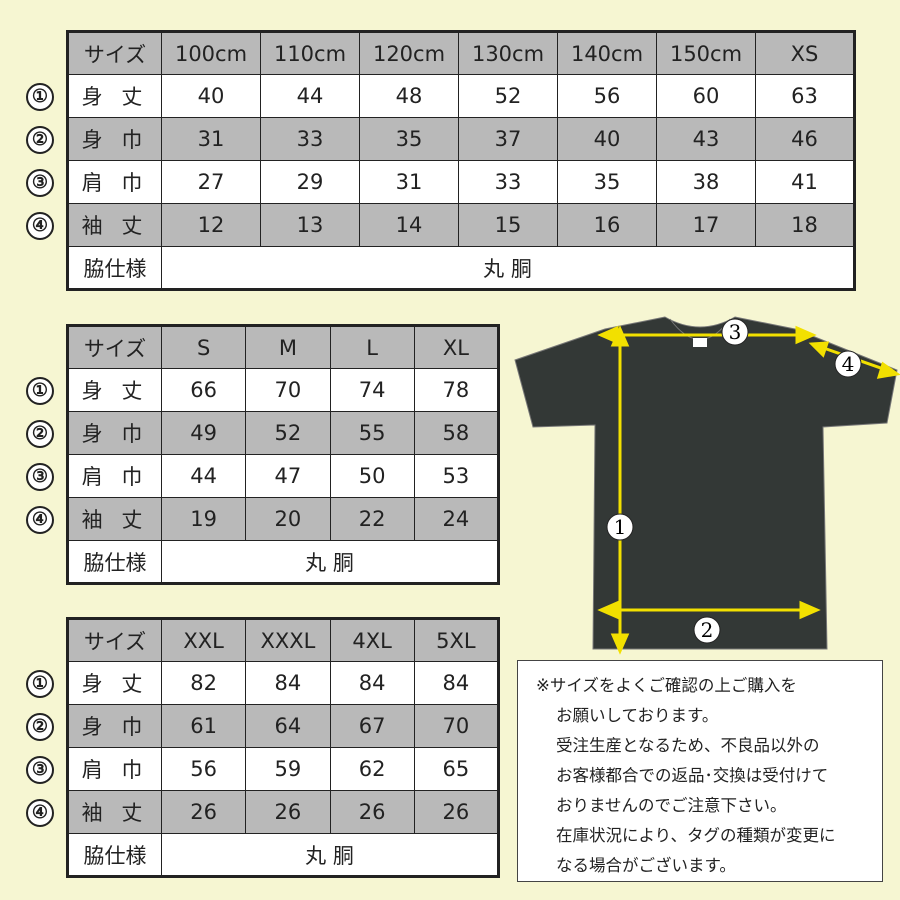 The image size is (900, 900). I want to click on value-cell: 82, so click(203, 683).